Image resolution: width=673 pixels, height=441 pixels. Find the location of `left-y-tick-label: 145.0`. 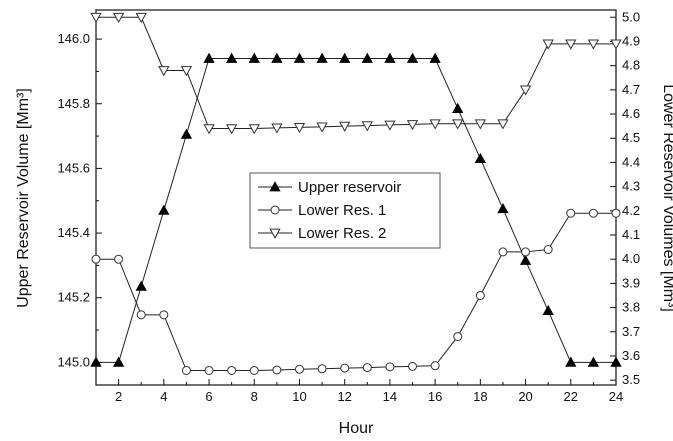

left-y-tick-label: 145.0 is located at coordinates (73, 361).